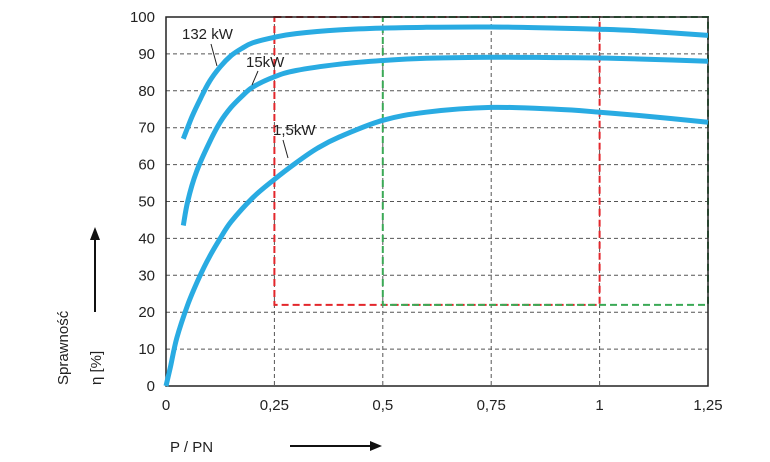  What do you see at coordinates (142, 17) in the screenshot?
I see `y-tick-label: 100` at bounding box center [142, 17].